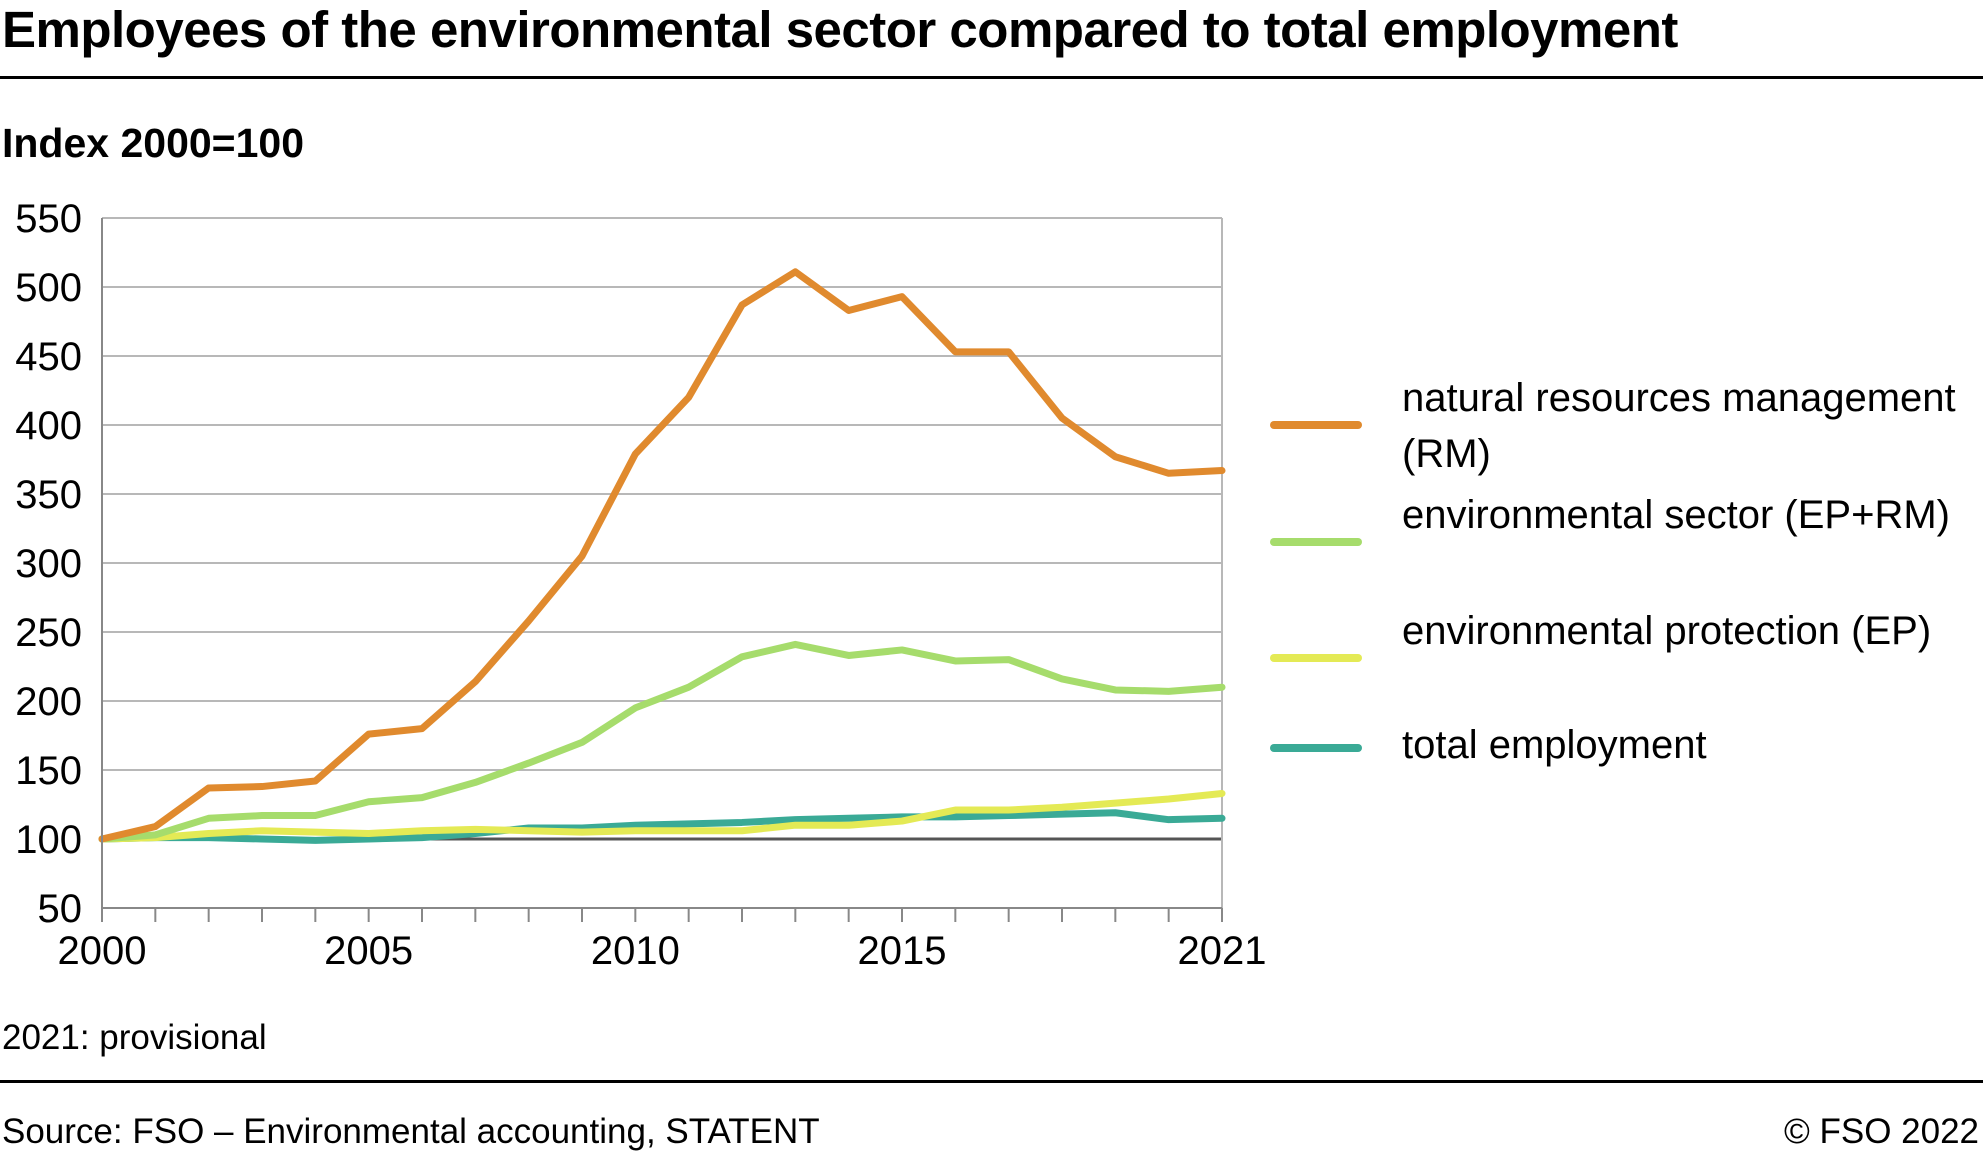  Describe the element at coordinates (991, 77) in the screenshot. I see `title-rule` at that location.